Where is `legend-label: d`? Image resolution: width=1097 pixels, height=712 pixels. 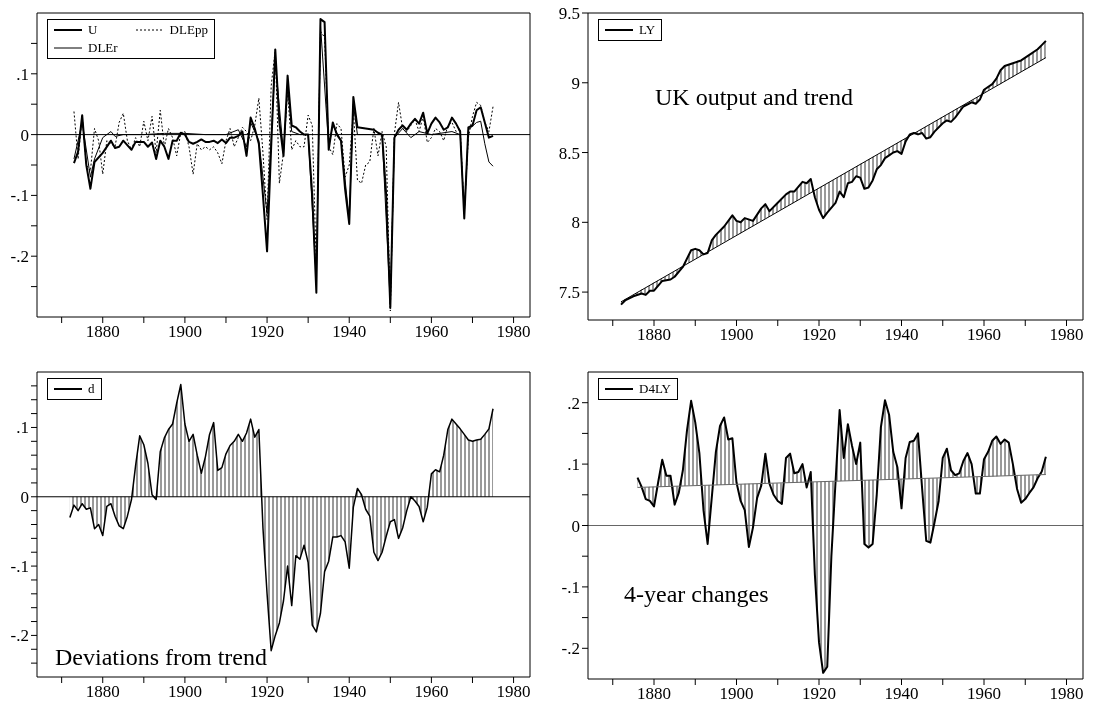 legend-label: d is located at coordinates (91, 389).